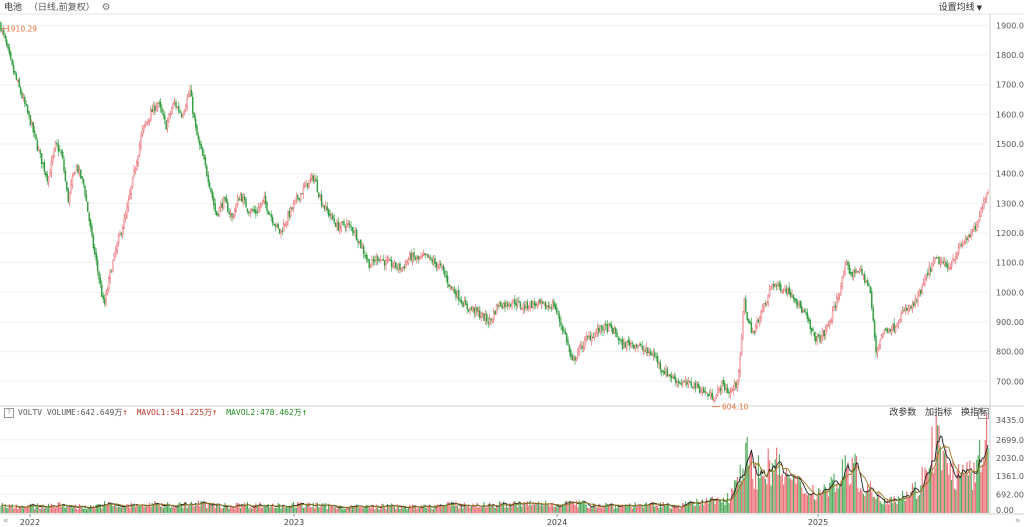  I want to click on edit-params-button: 改参数, so click(903, 413).